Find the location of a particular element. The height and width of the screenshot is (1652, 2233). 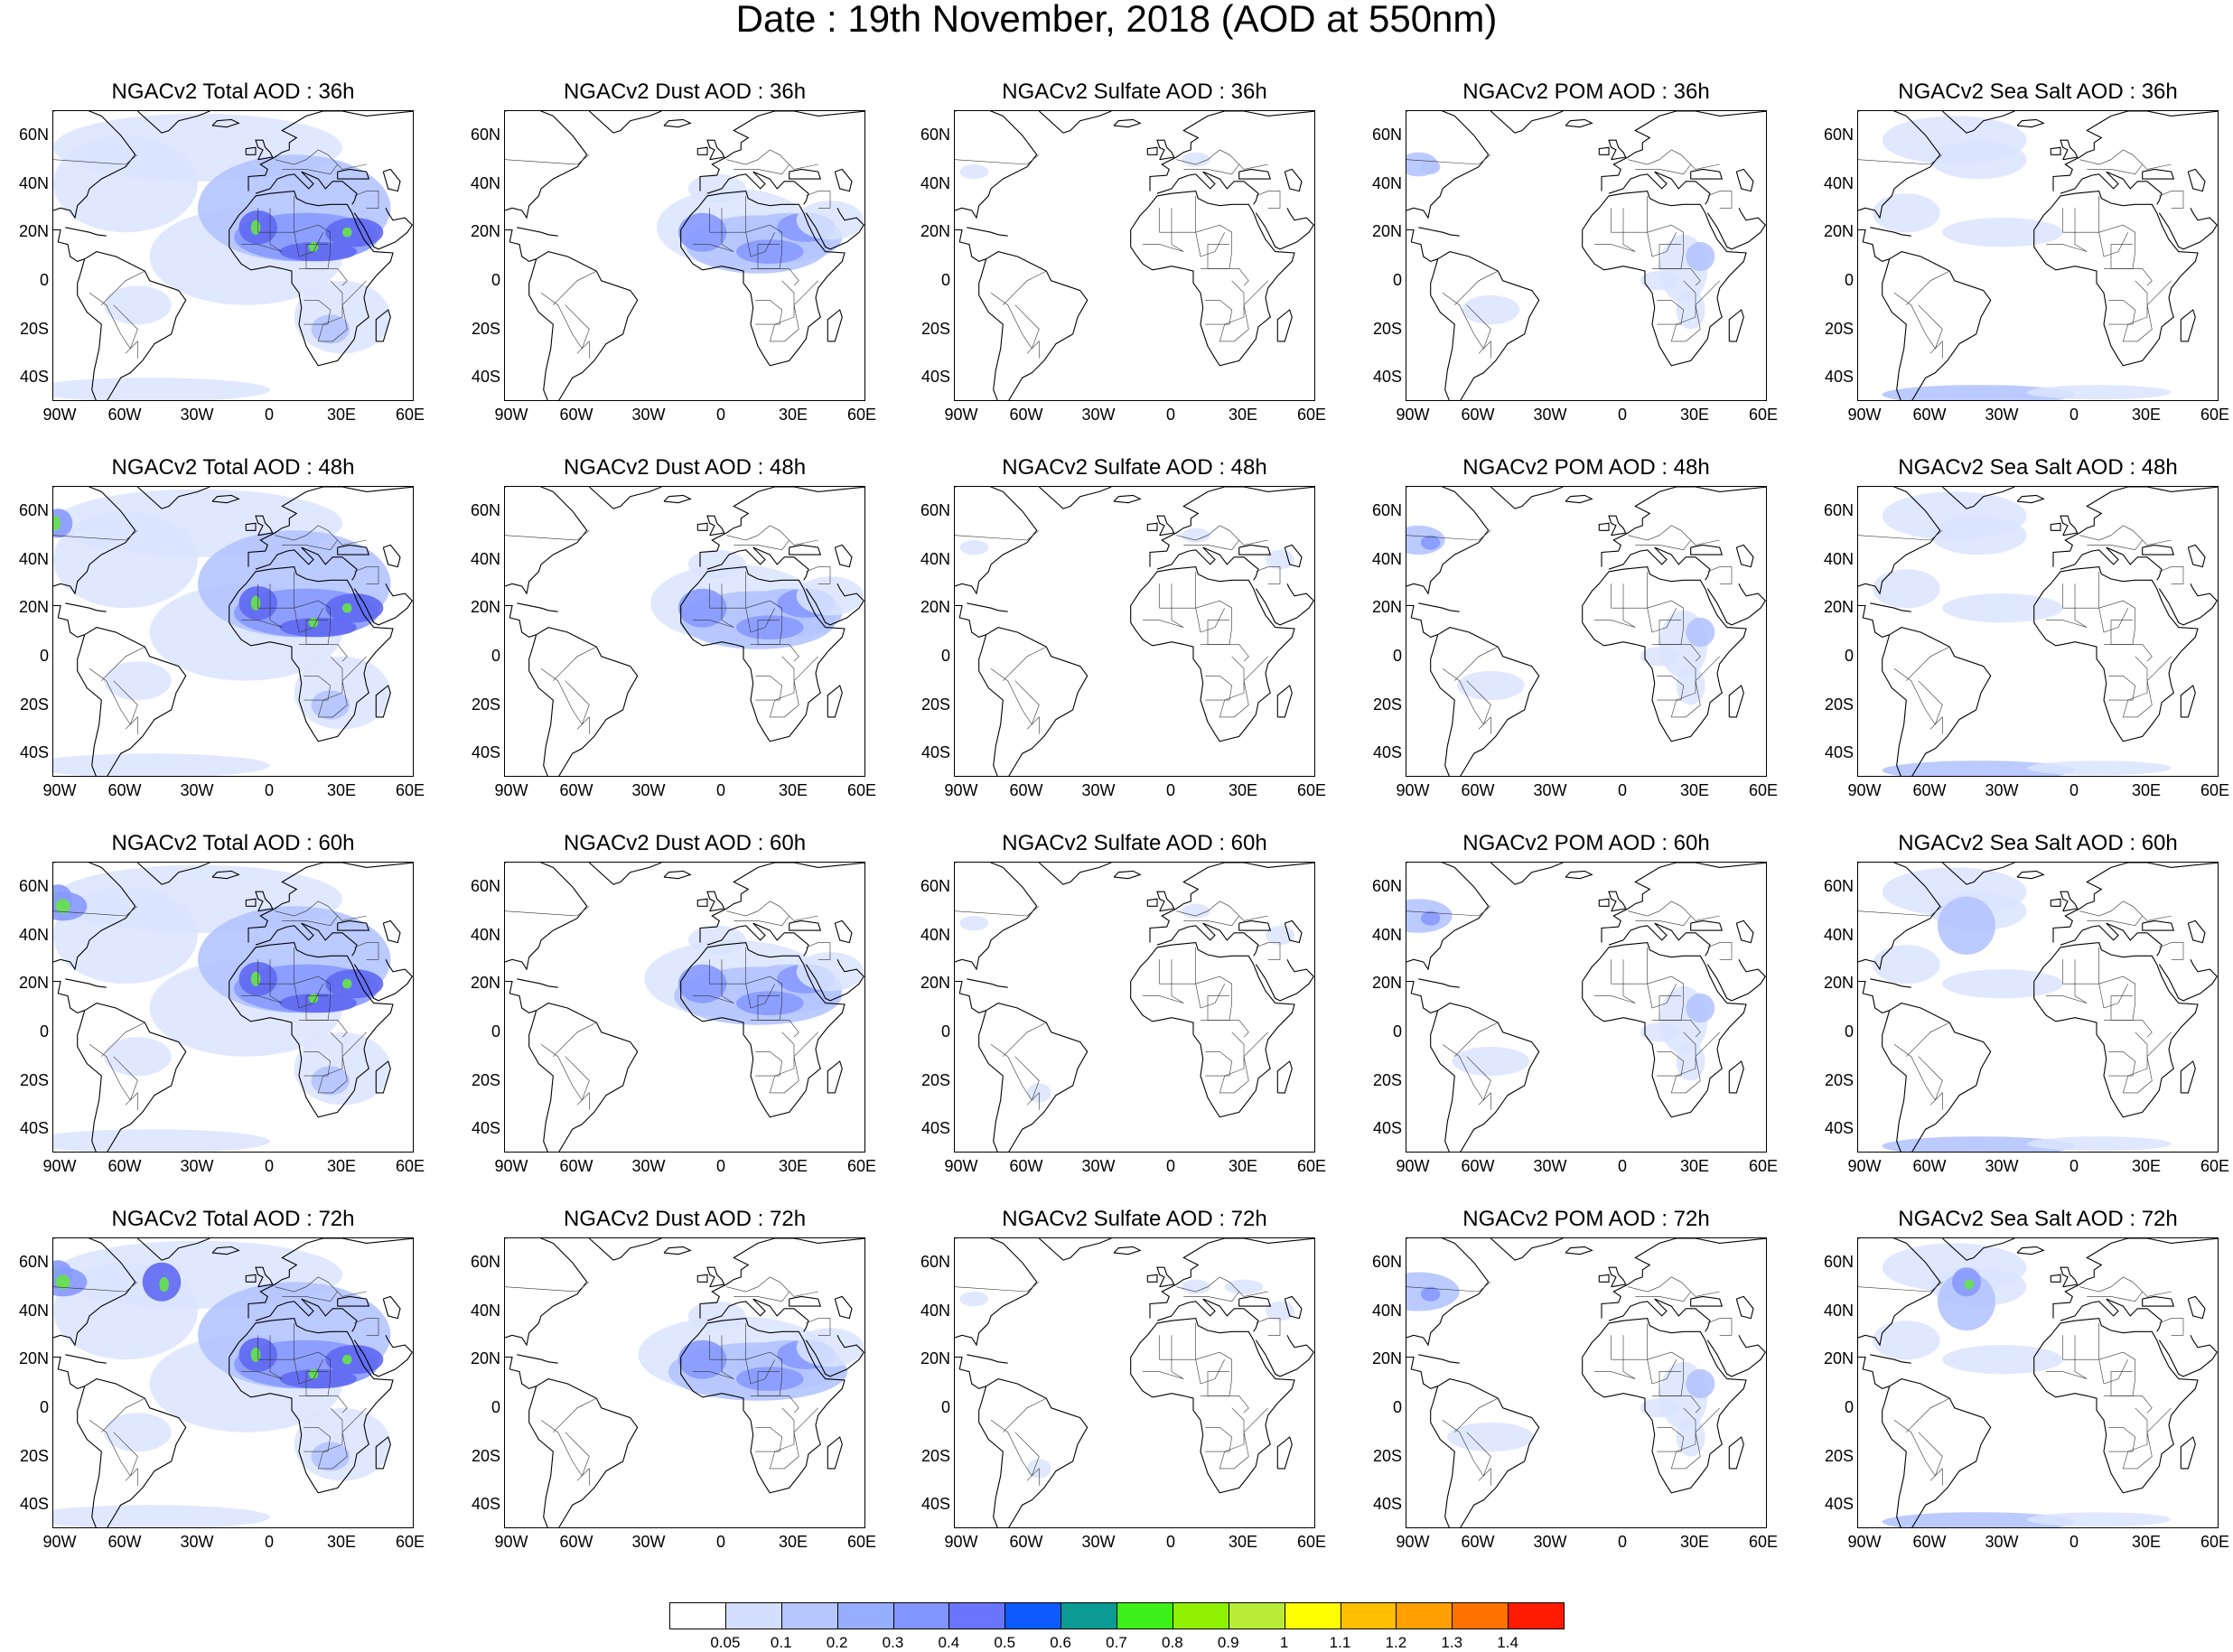

panel-title: NGACv2 Sea Salt AOD : 36h is located at coordinates (2038, 91).